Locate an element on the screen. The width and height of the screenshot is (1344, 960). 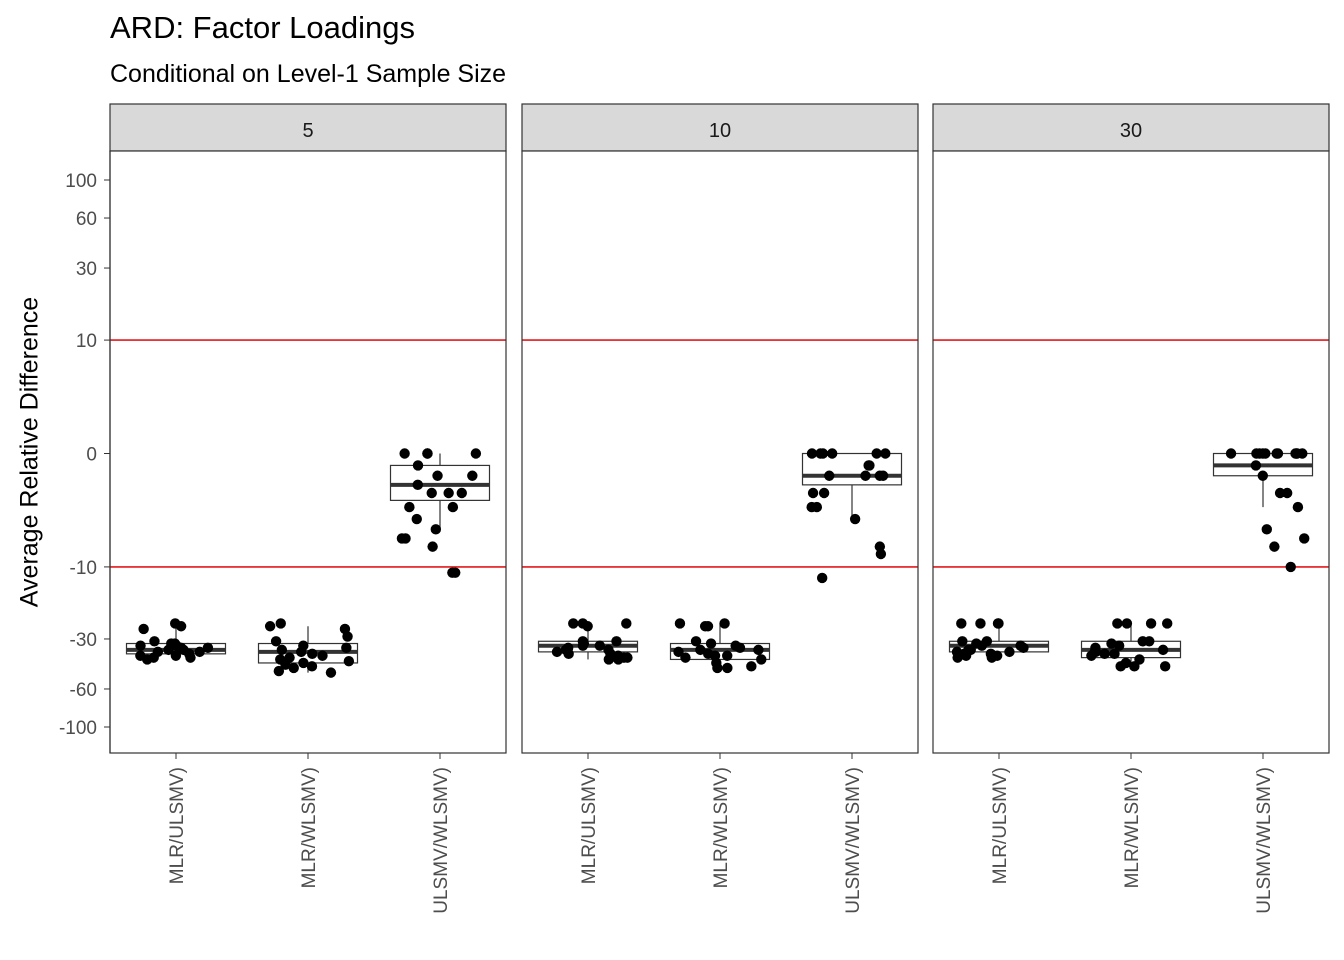
y-tick-label: -10 is located at coordinates (83, 568).